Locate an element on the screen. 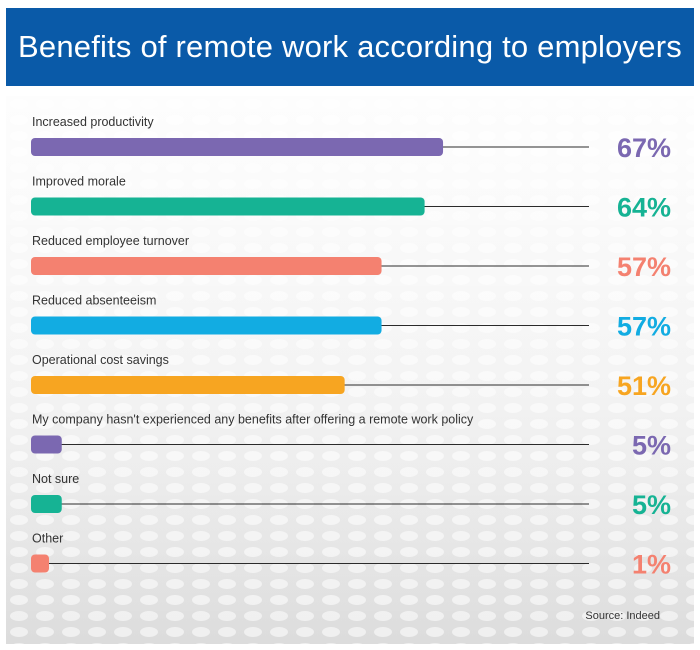  category-label: Reduced employee turnover is located at coordinates (110, 241).